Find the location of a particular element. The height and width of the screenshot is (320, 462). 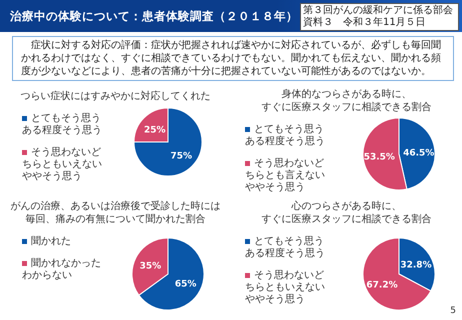

legend-label: 聞かれなかったわからない is located at coordinates (62, 270).